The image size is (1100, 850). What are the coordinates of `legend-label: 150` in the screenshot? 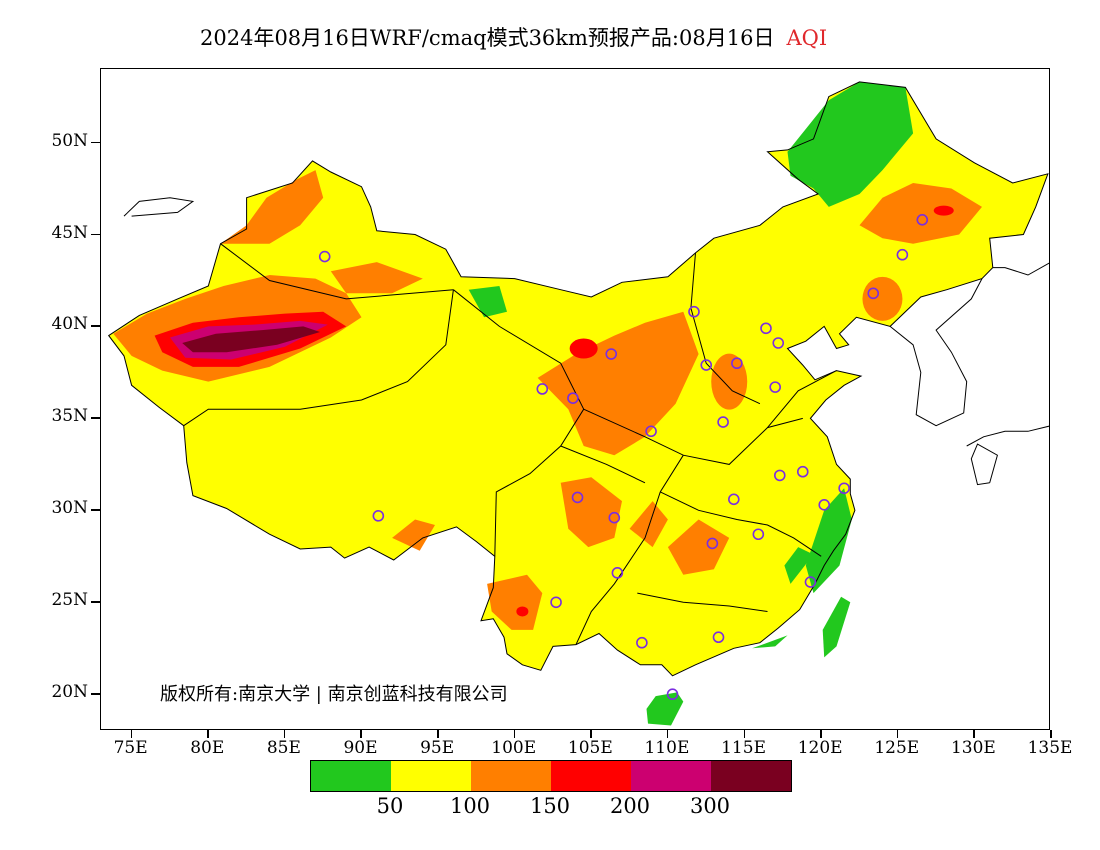 It's located at (550, 806).